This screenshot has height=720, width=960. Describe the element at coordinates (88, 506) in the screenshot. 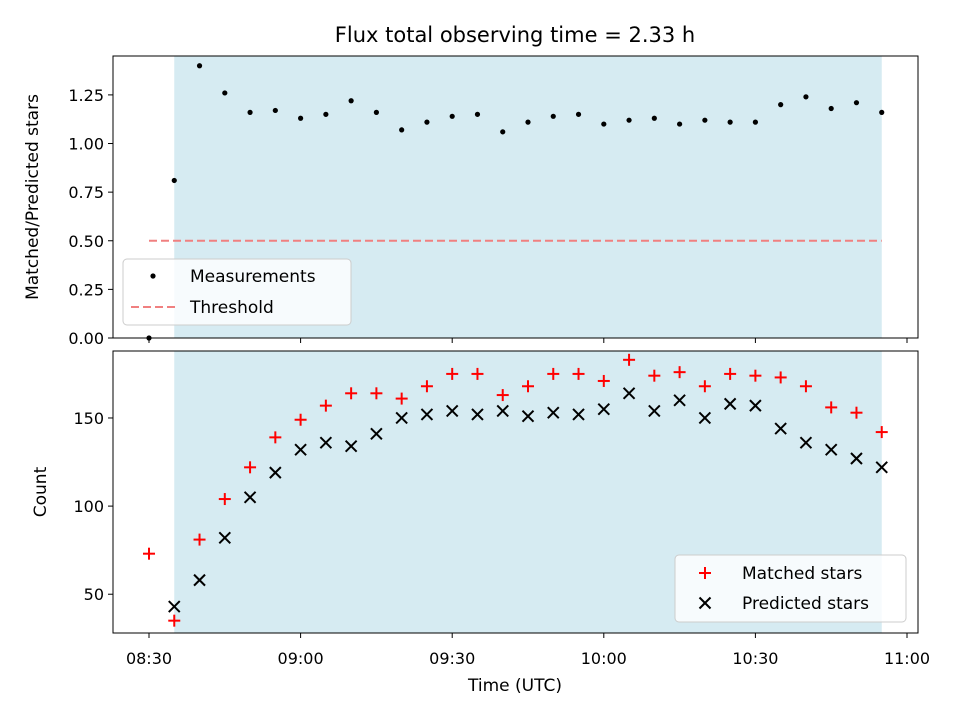

I see `y-tick-label: 100` at that location.